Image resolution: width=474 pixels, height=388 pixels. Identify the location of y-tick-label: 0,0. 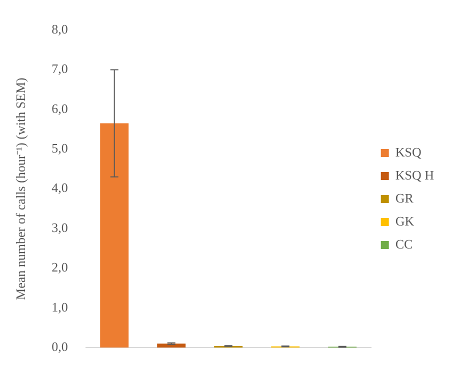
(60, 346).